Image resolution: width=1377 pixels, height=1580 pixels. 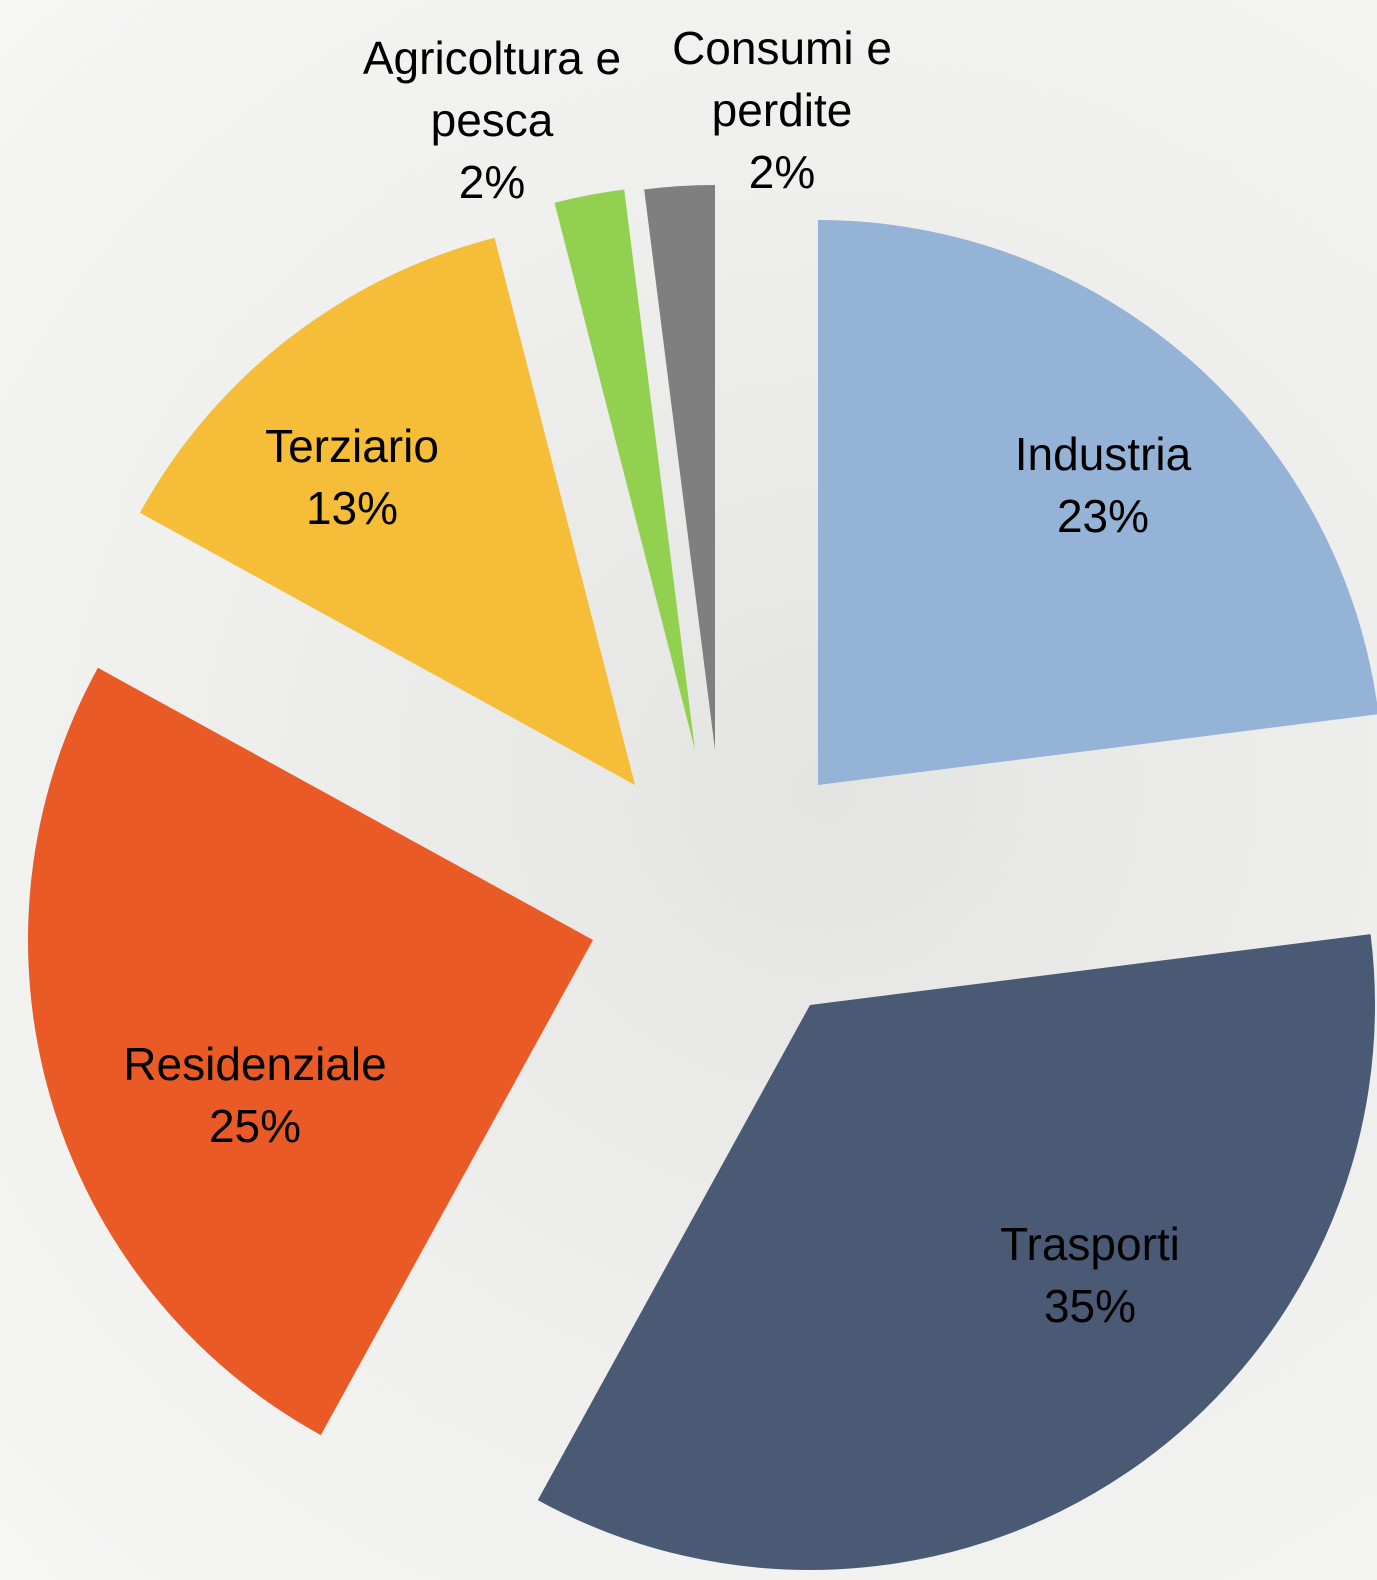 What do you see at coordinates (492, 89) in the screenshot?
I see `category-label: Agricoltura e pesca` at bounding box center [492, 89].